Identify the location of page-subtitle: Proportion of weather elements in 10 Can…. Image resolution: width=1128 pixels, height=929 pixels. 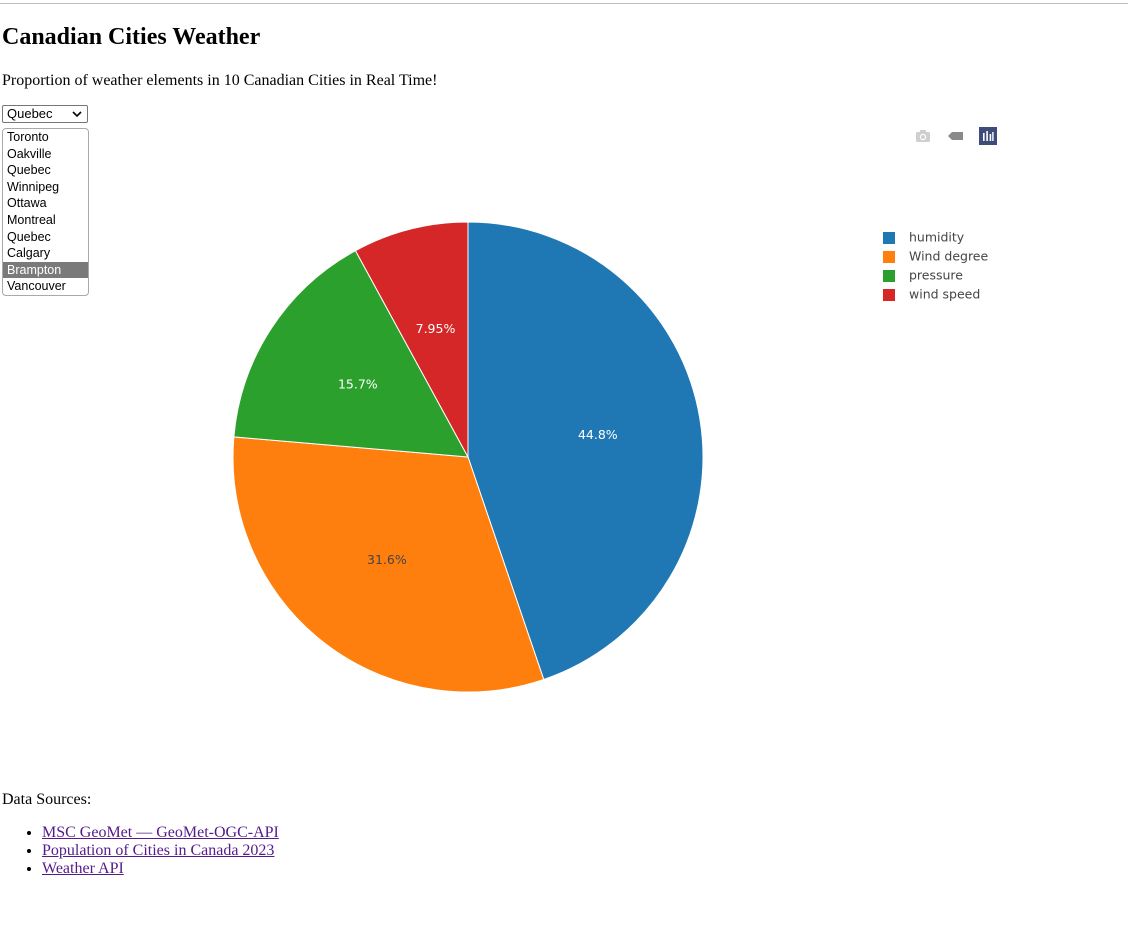
(220, 80).